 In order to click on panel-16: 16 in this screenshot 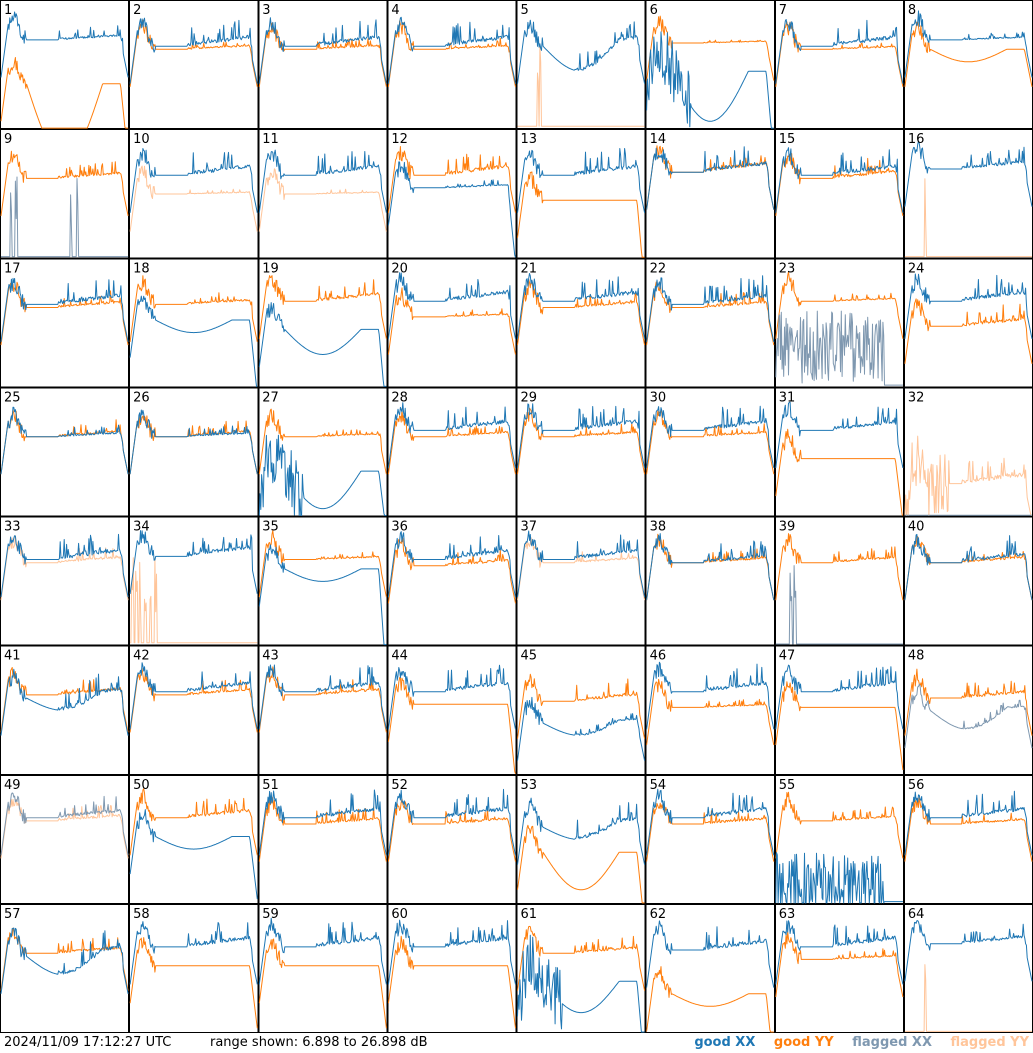, I will do `click(968, 194)`.